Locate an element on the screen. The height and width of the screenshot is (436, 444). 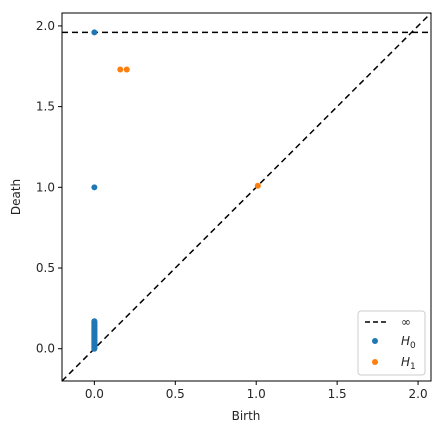
x-tick-label: 0.0 is located at coordinates (94, 394).